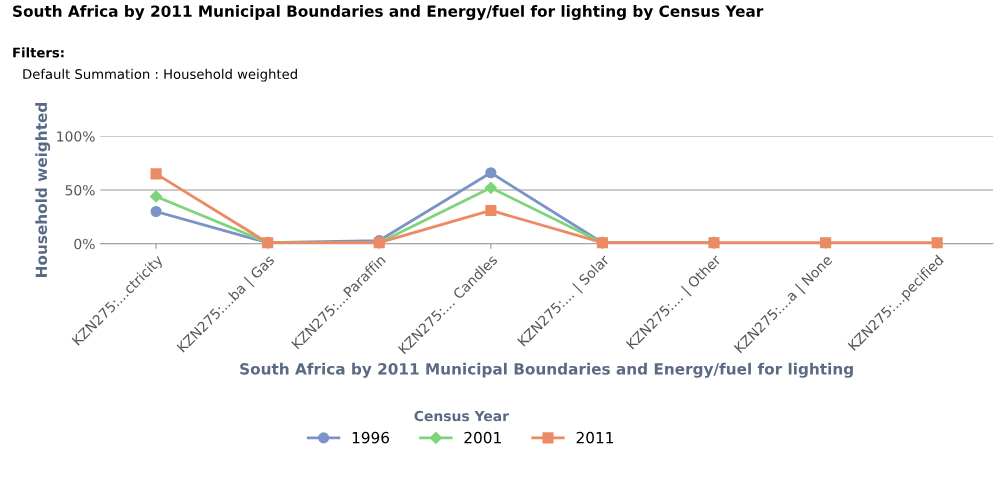 This screenshot has width=1003, height=478. Describe the element at coordinates (84, 244) in the screenshot. I see `y-tick-label: 0%` at that location.